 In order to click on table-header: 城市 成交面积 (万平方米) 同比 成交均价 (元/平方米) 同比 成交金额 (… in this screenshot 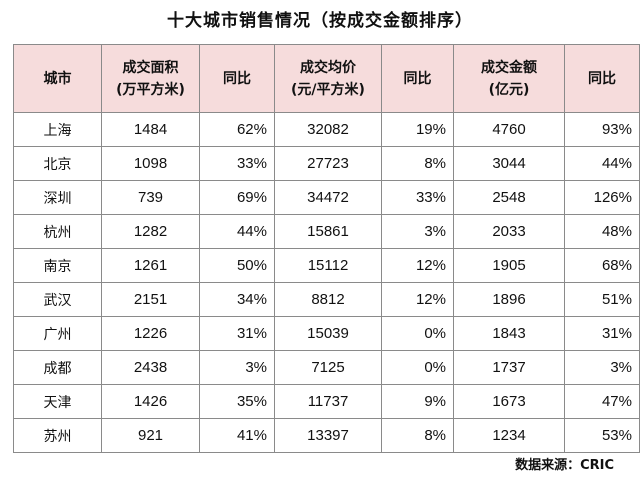, I will do `click(326, 78)`.